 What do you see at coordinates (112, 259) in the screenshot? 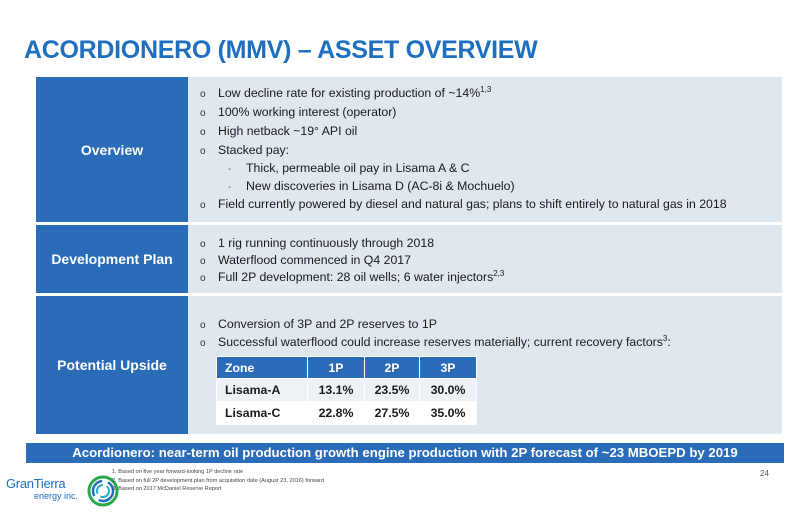
I see `development-label: Development Plan` at bounding box center [112, 259].